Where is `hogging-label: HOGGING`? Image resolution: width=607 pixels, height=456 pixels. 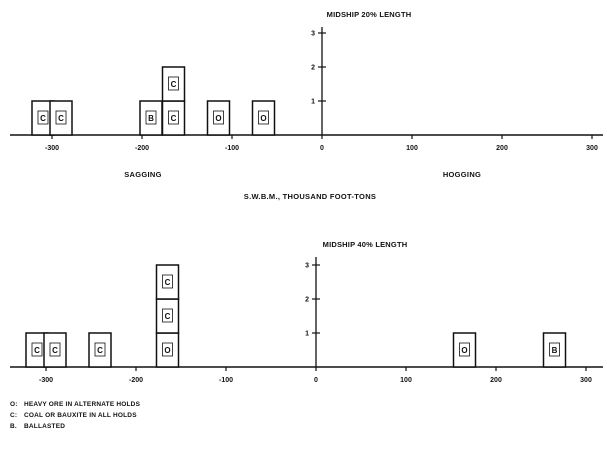
hogging-label: HOGGING is located at coordinates (462, 174).